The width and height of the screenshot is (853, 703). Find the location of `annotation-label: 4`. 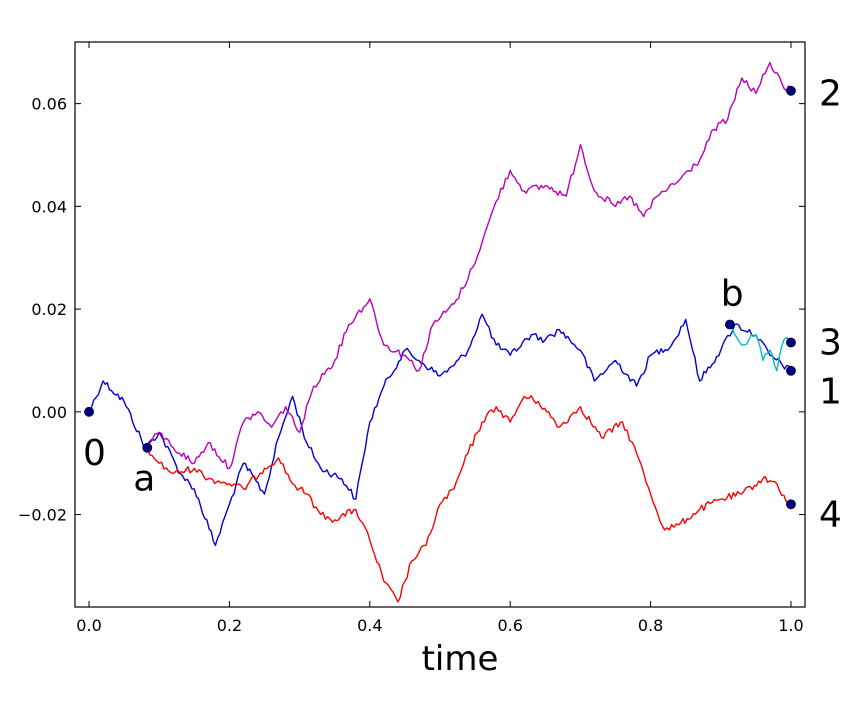

annotation-label: 4 is located at coordinates (830, 515).